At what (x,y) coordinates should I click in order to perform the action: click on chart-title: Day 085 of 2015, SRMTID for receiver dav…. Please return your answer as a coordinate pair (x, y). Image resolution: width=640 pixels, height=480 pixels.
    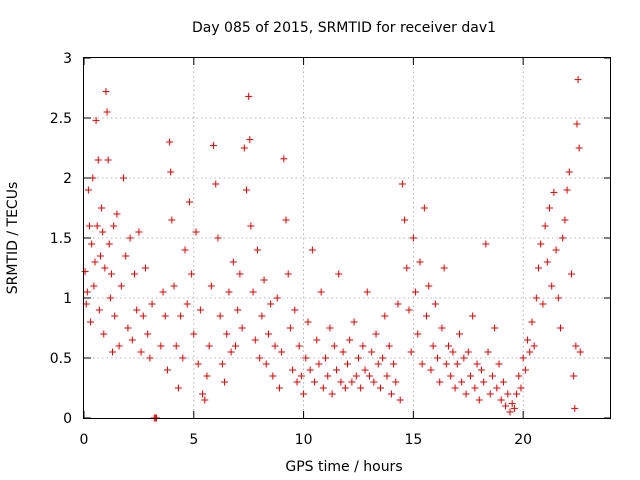
    Looking at the image, I should click on (344, 28).